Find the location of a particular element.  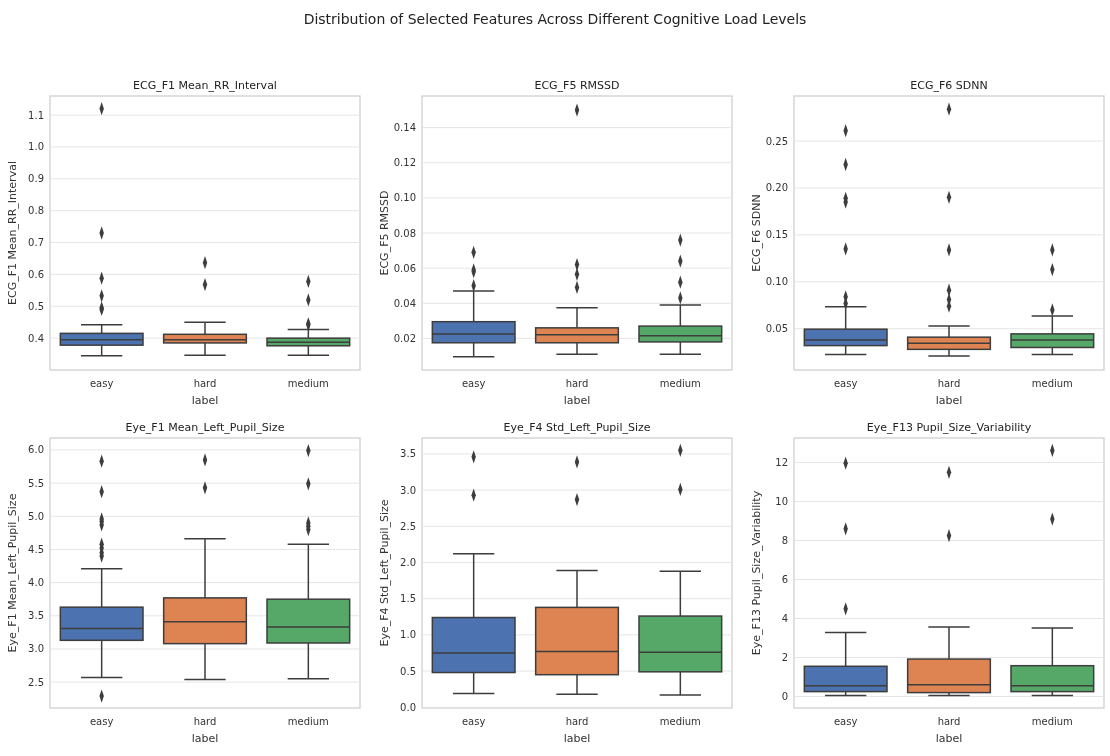

y-tick-label: 4 is located at coordinates (784, 619).